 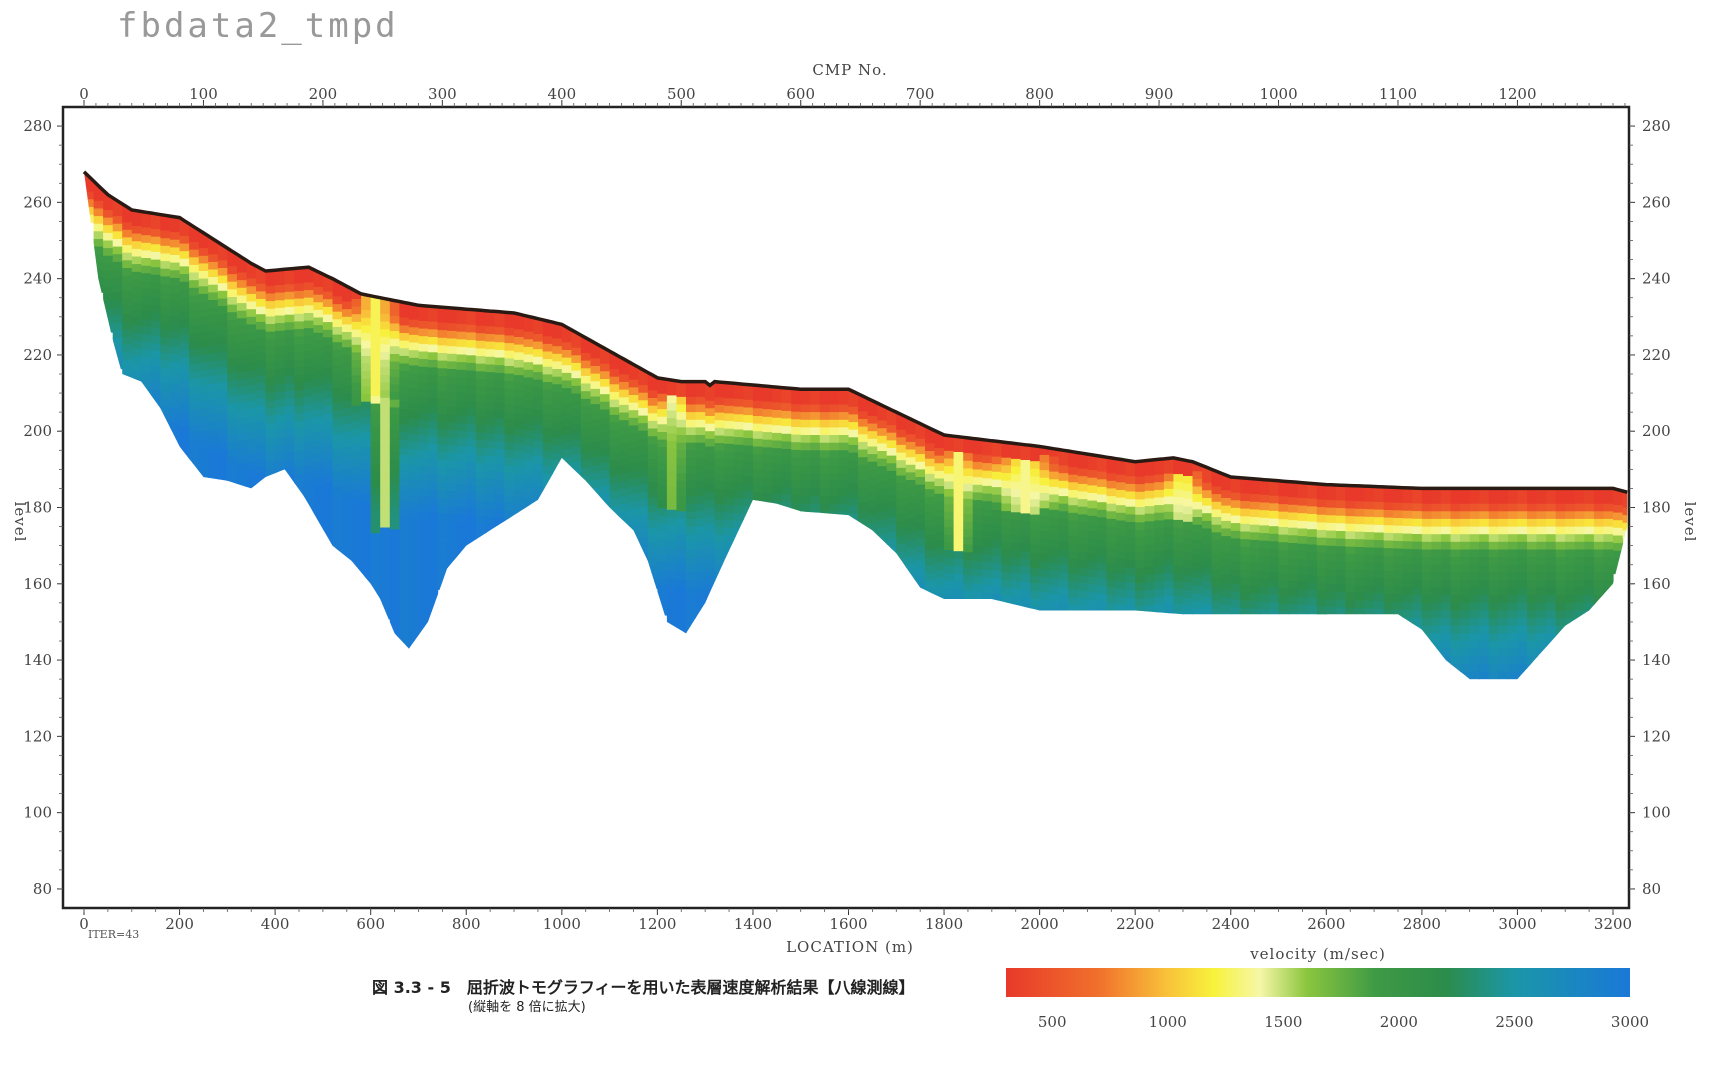 What do you see at coordinates (1651, 889) in the screenshot?
I see `y-tick-label-right: 80` at bounding box center [1651, 889].